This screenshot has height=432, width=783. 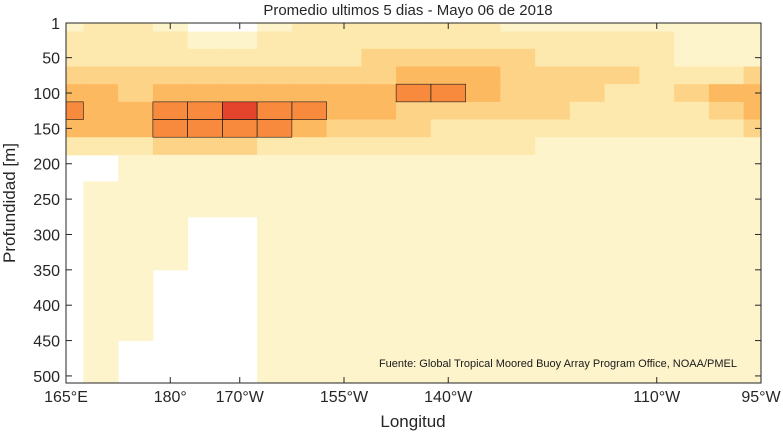 I want to click on contour-outline, so click(x=309, y=110).